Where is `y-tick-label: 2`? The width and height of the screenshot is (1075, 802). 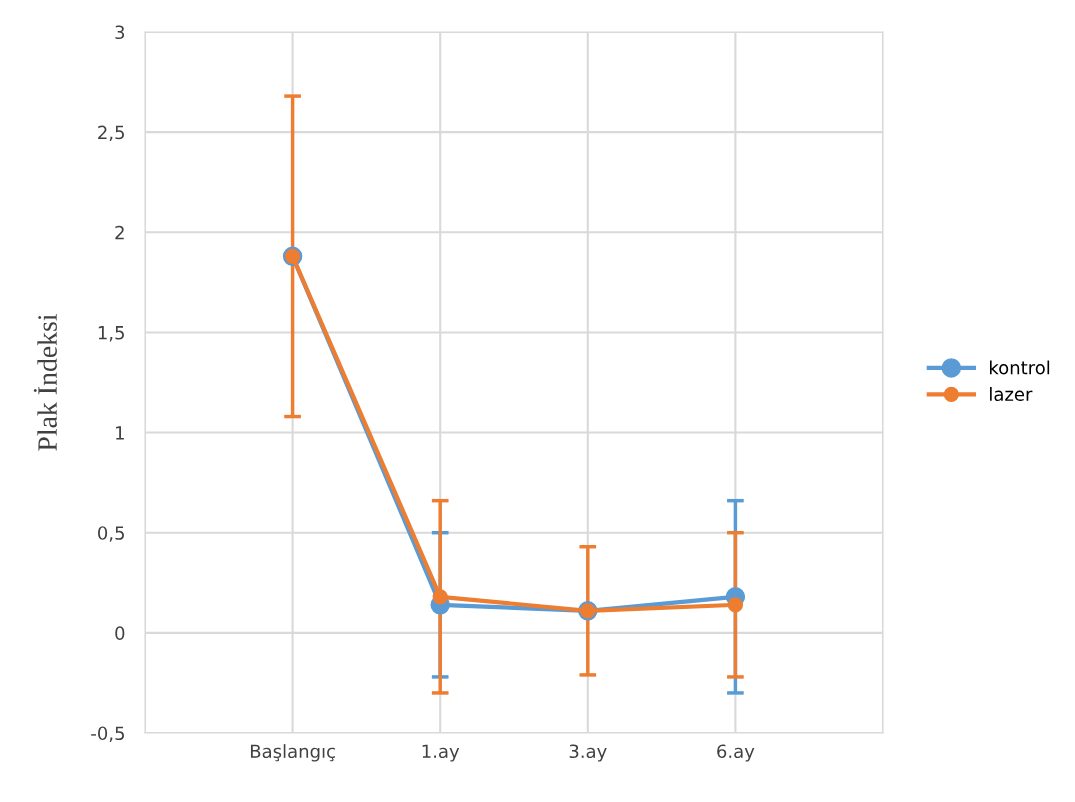
y-tick-label: 2 is located at coordinates (119, 232).